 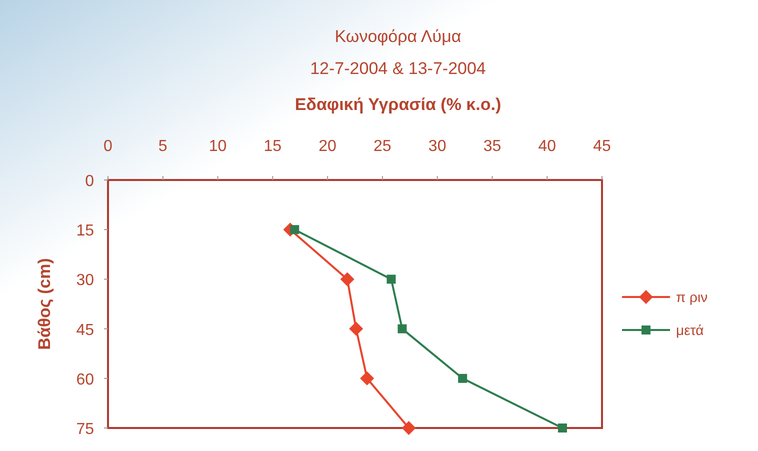 What do you see at coordinates (273, 146) in the screenshot?
I see `x-tick-label: 15` at bounding box center [273, 146].